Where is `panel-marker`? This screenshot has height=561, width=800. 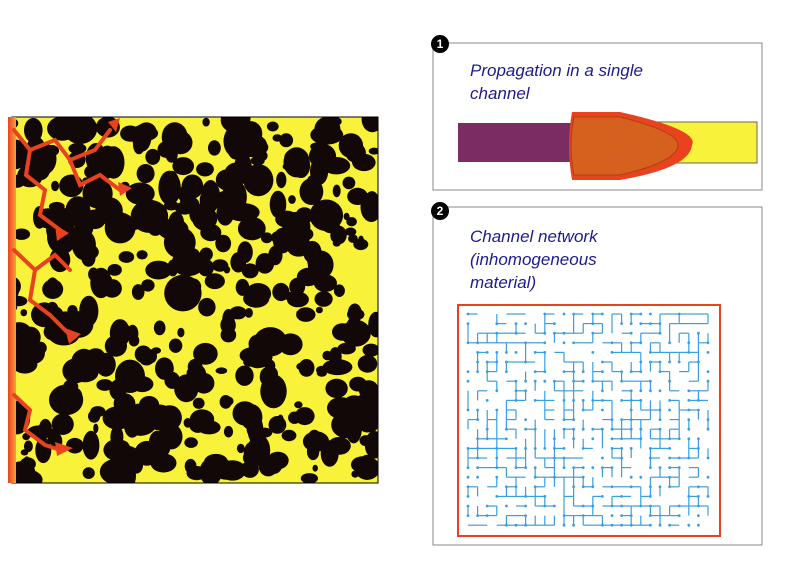
panel-marker is located at coordinates (440, 44).